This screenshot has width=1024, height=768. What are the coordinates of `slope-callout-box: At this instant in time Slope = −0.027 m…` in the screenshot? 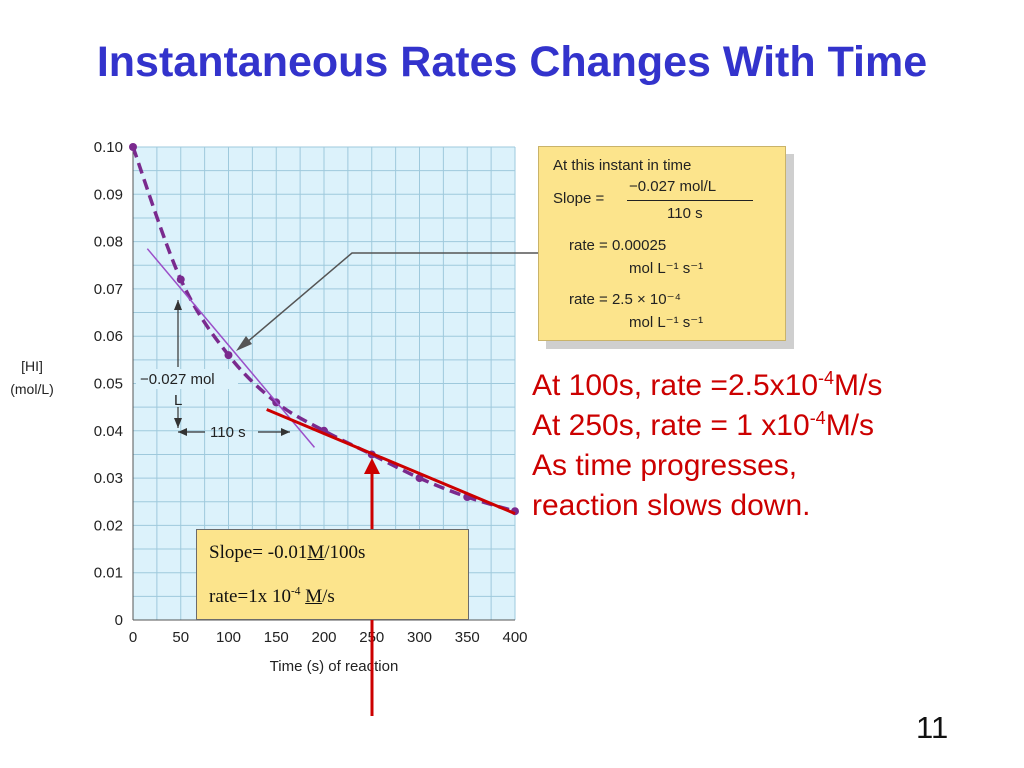 It's located at (662, 243).